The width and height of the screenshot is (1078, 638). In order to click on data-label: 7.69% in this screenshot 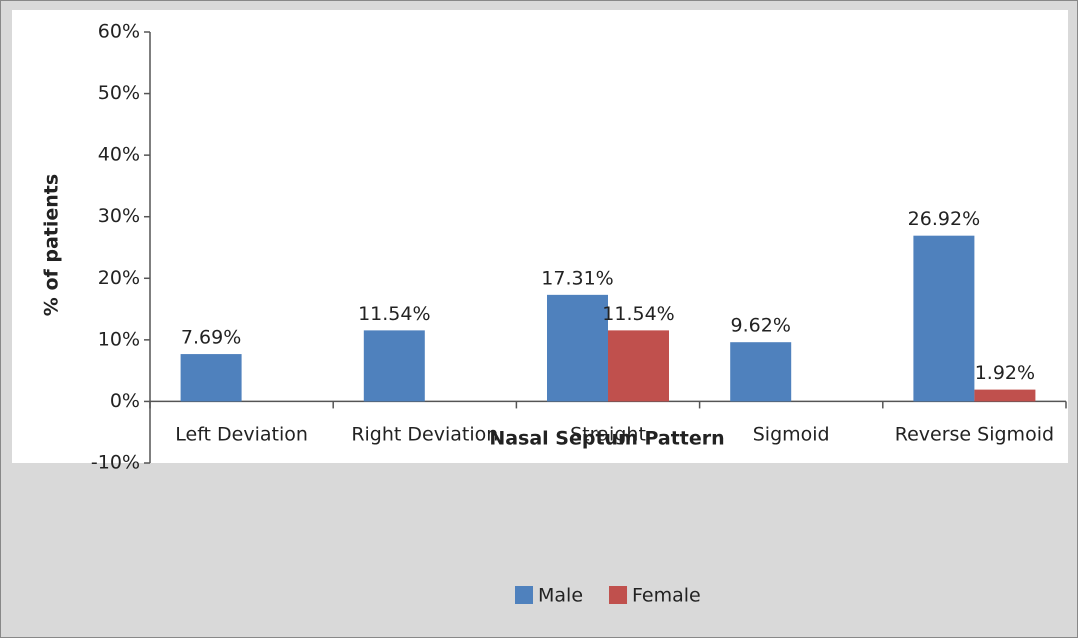, I will do `click(211, 338)`.